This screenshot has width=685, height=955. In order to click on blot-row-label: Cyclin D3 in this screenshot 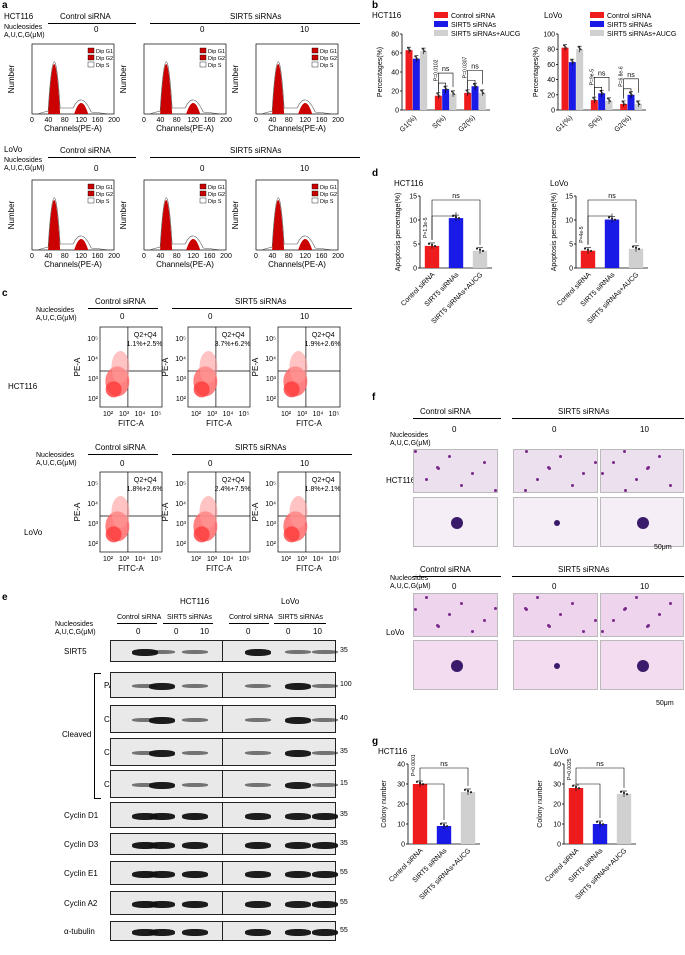, I will do `click(81, 844)`.